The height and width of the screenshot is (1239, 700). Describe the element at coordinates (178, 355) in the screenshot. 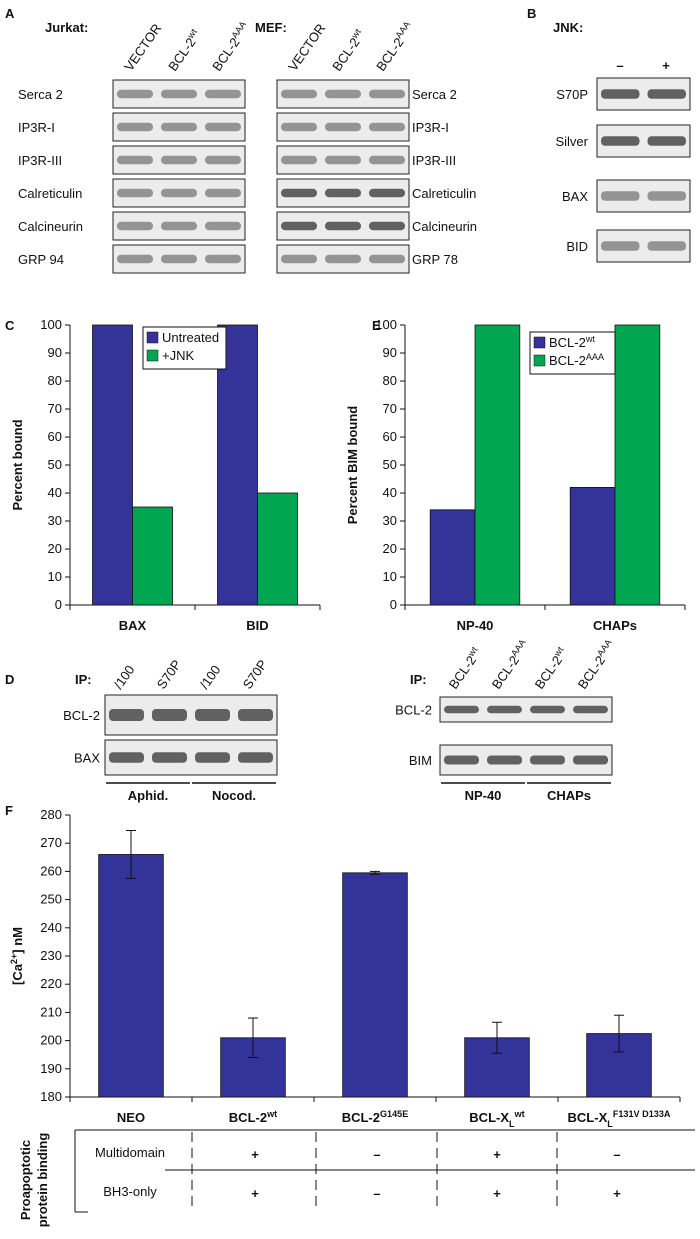

I see `legend-label: +JNK` at that location.